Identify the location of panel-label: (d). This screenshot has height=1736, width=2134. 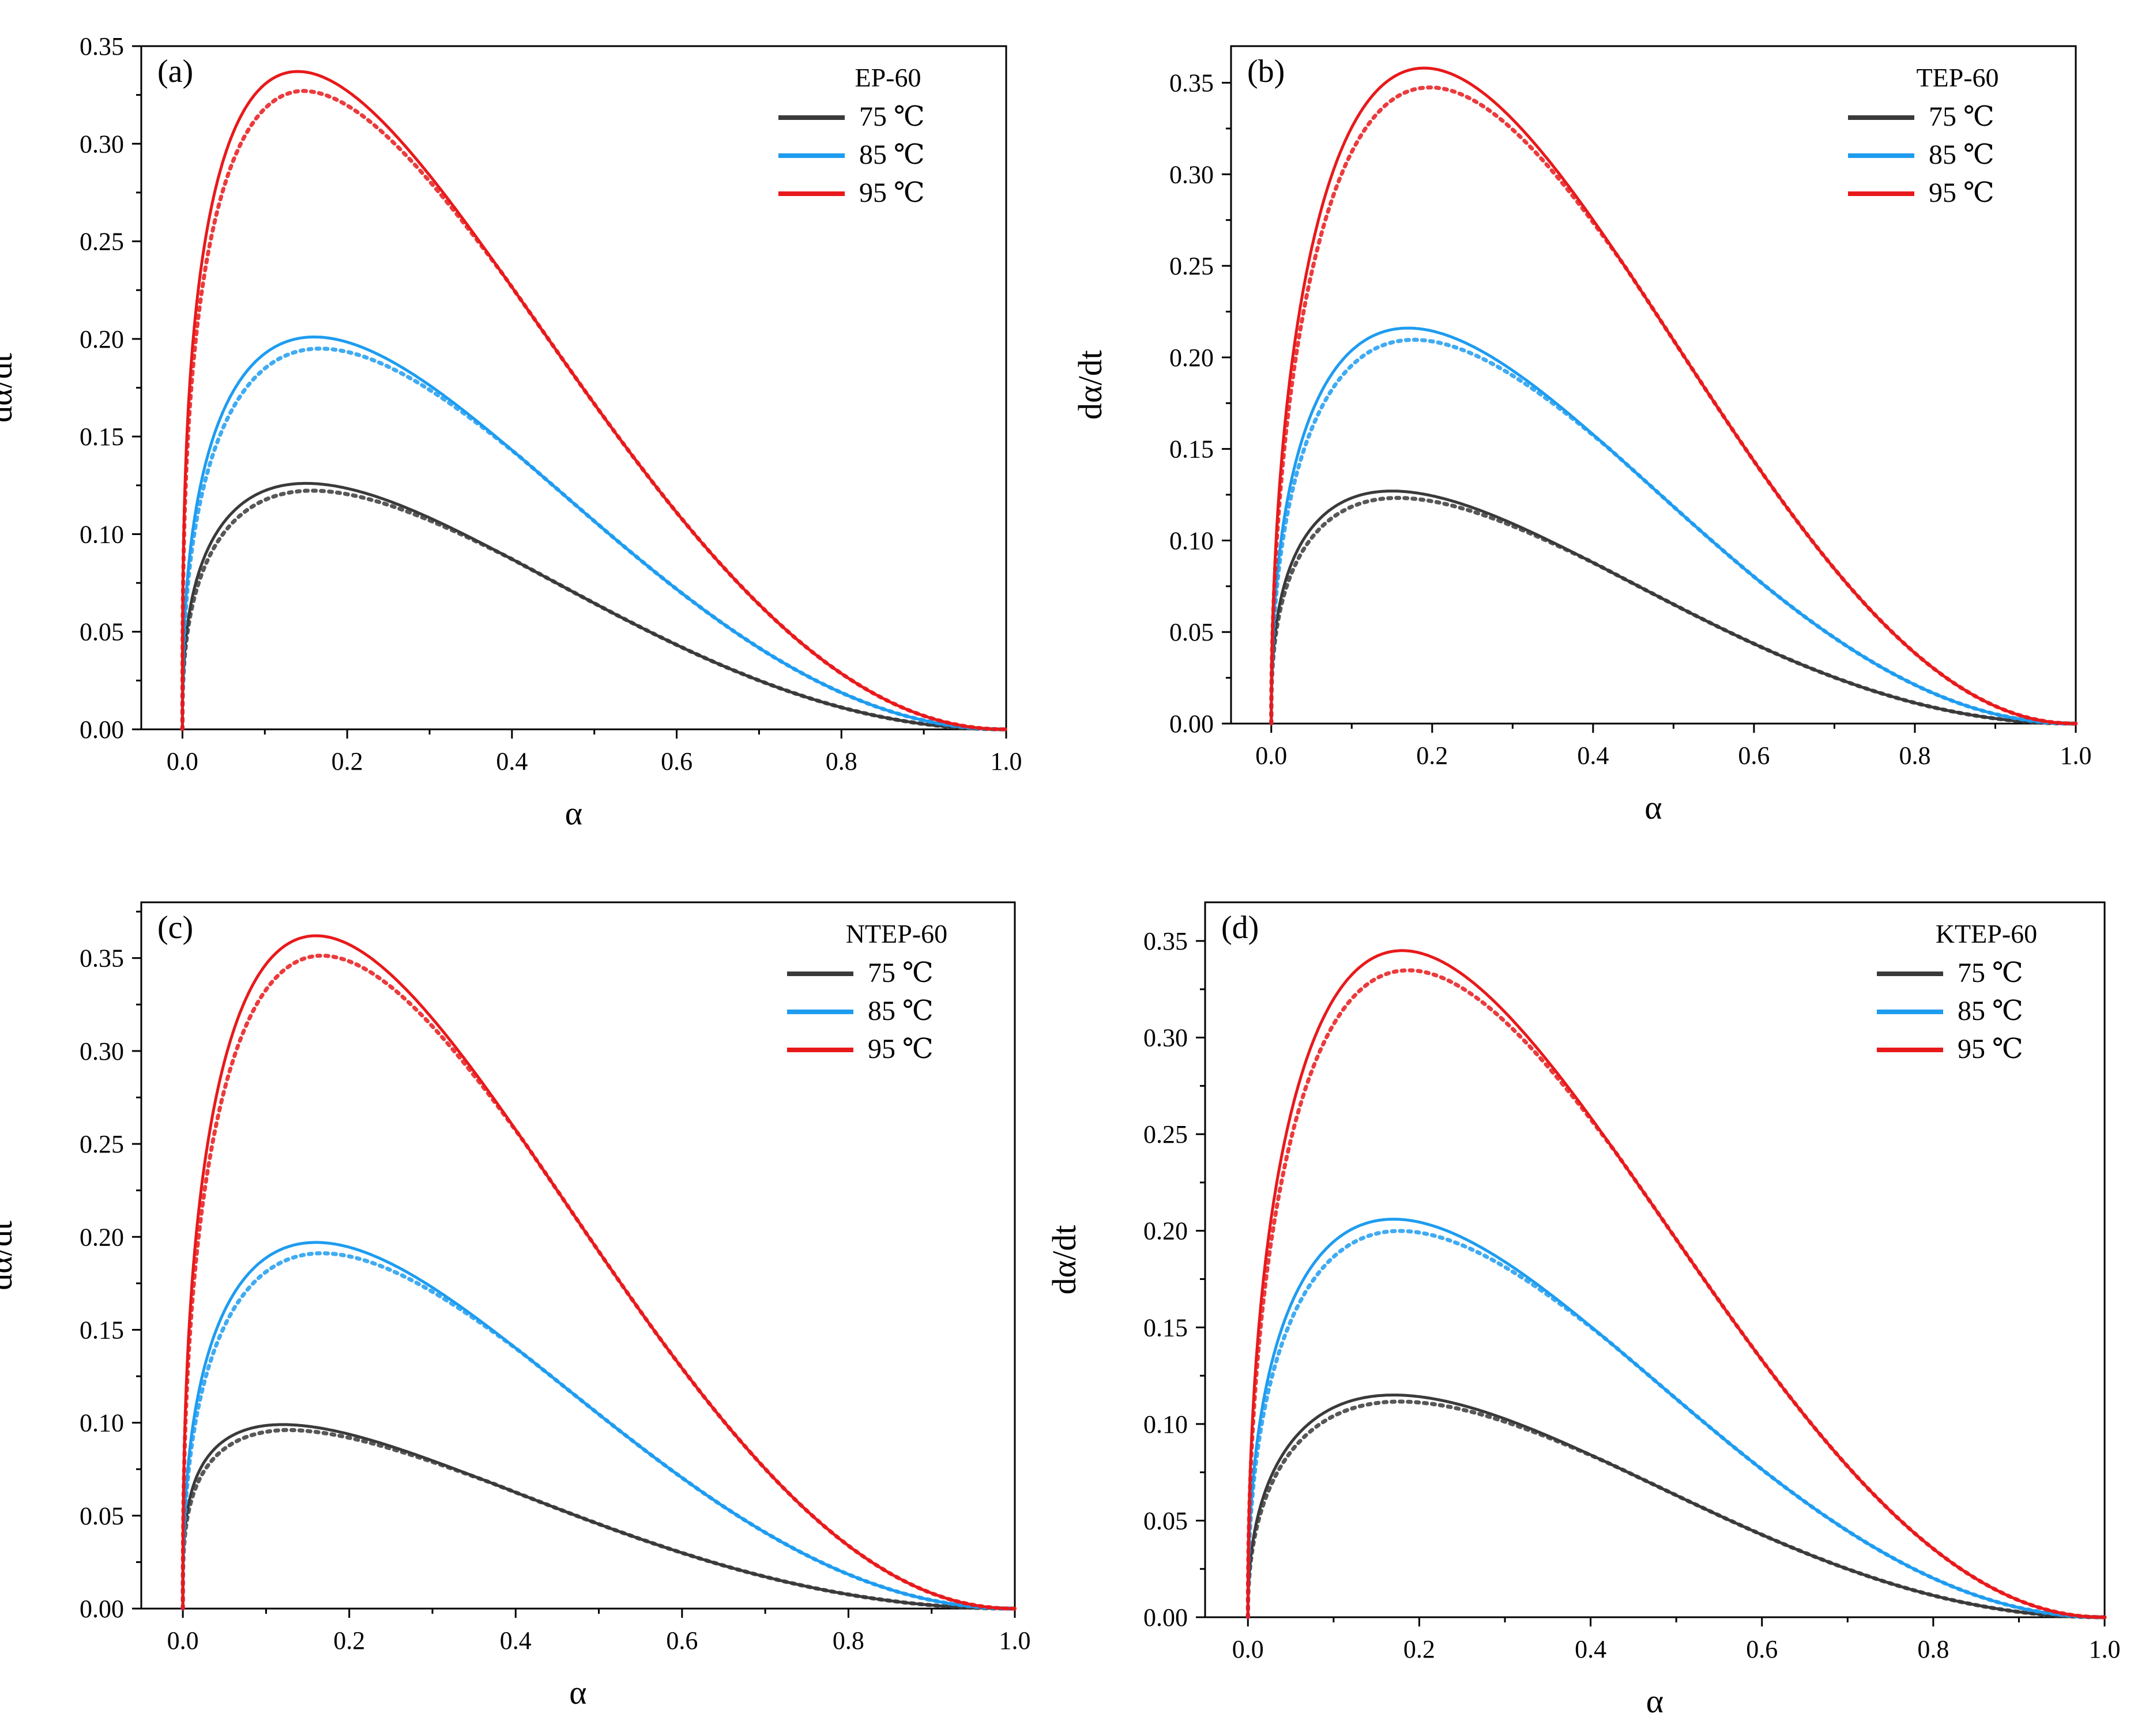
(1240, 928).